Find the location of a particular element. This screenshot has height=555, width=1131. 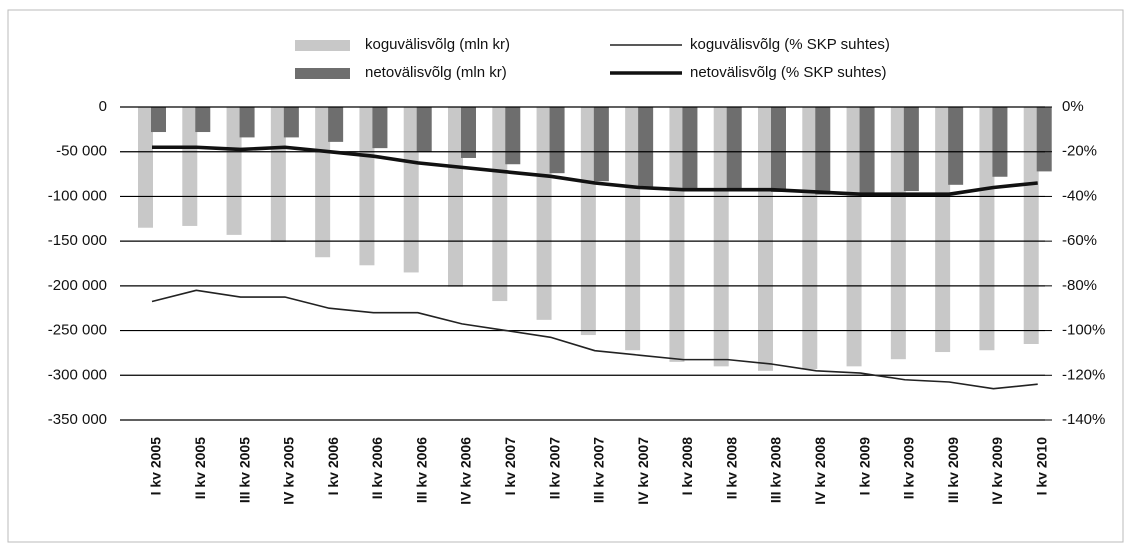

y2-tick-label: -120% is located at coordinates (1083, 374).